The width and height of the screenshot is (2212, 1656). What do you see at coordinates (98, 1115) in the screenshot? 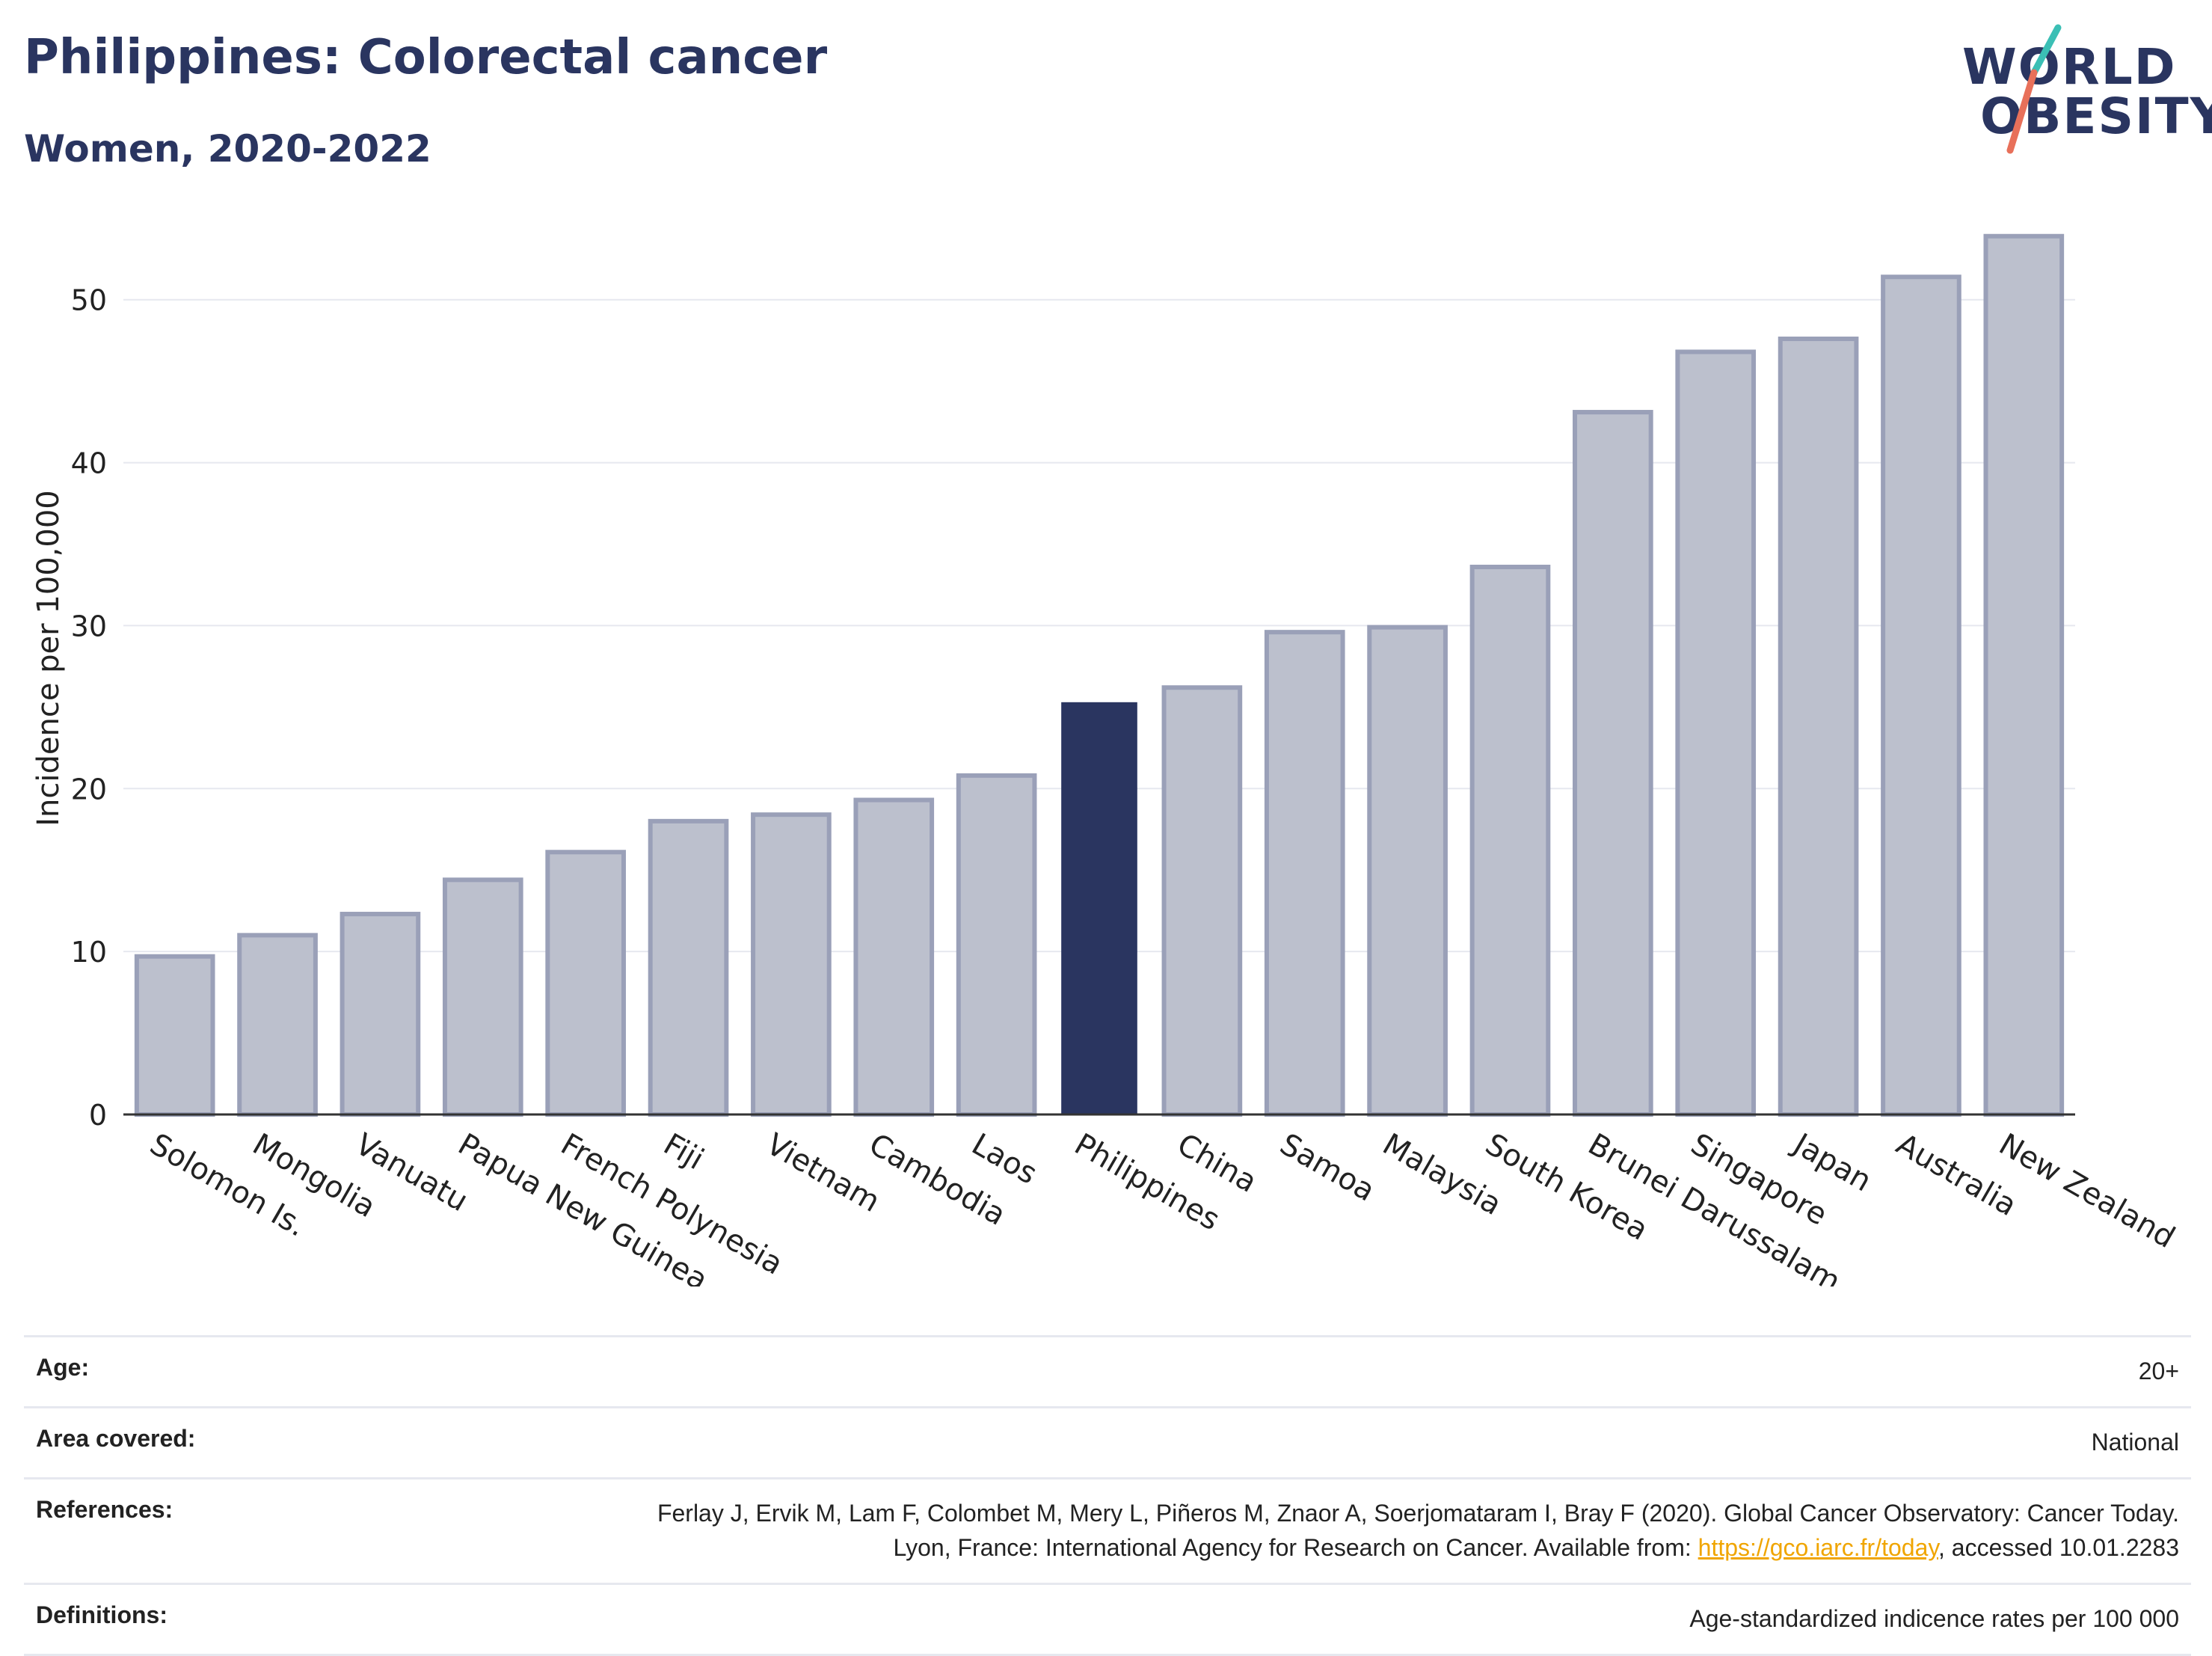
I see `y-tick-label: 0` at bounding box center [98, 1115].